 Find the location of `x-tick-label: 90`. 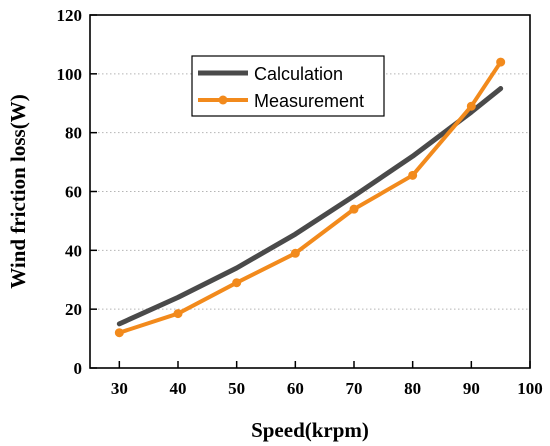

x-tick-label: 90 is located at coordinates (471, 388).